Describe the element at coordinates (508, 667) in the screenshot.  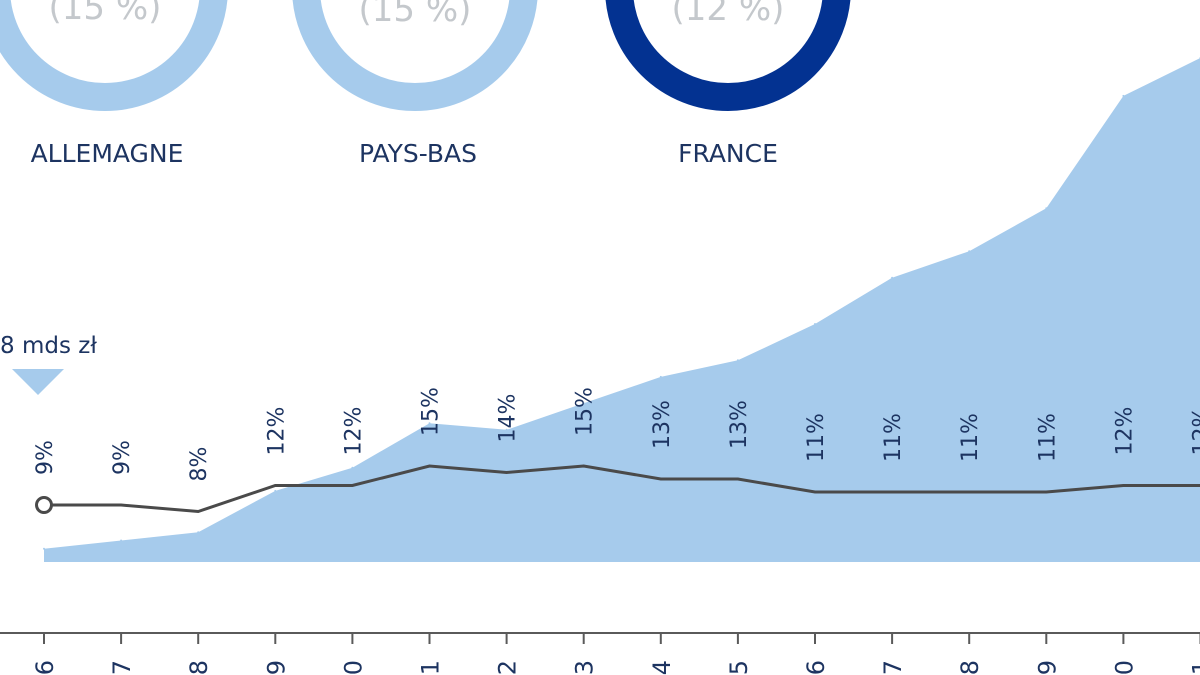
I see `x-tick-label: 2` at that location.